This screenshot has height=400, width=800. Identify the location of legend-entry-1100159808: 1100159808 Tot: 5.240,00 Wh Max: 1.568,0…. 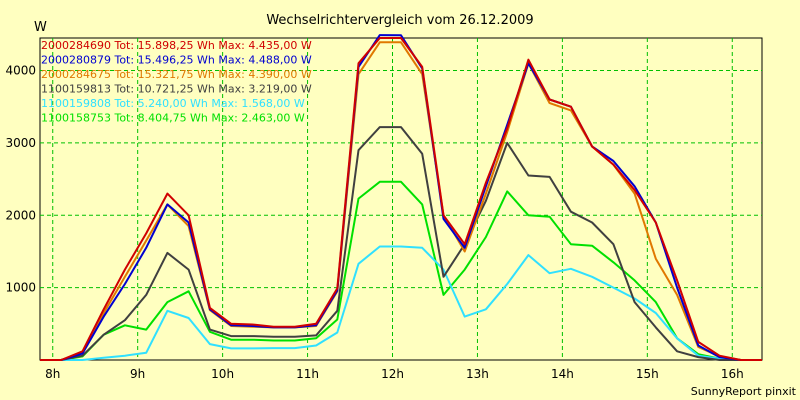
(173, 103).